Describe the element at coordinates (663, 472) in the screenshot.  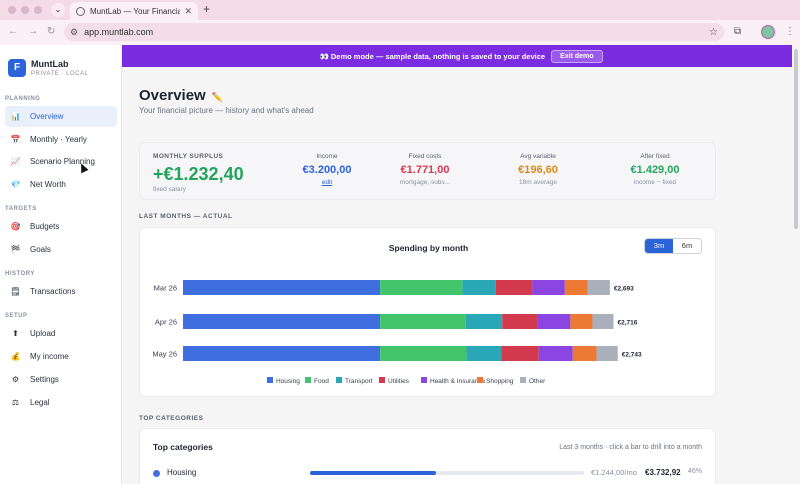
I see `category-total: €3.732,92` at that location.